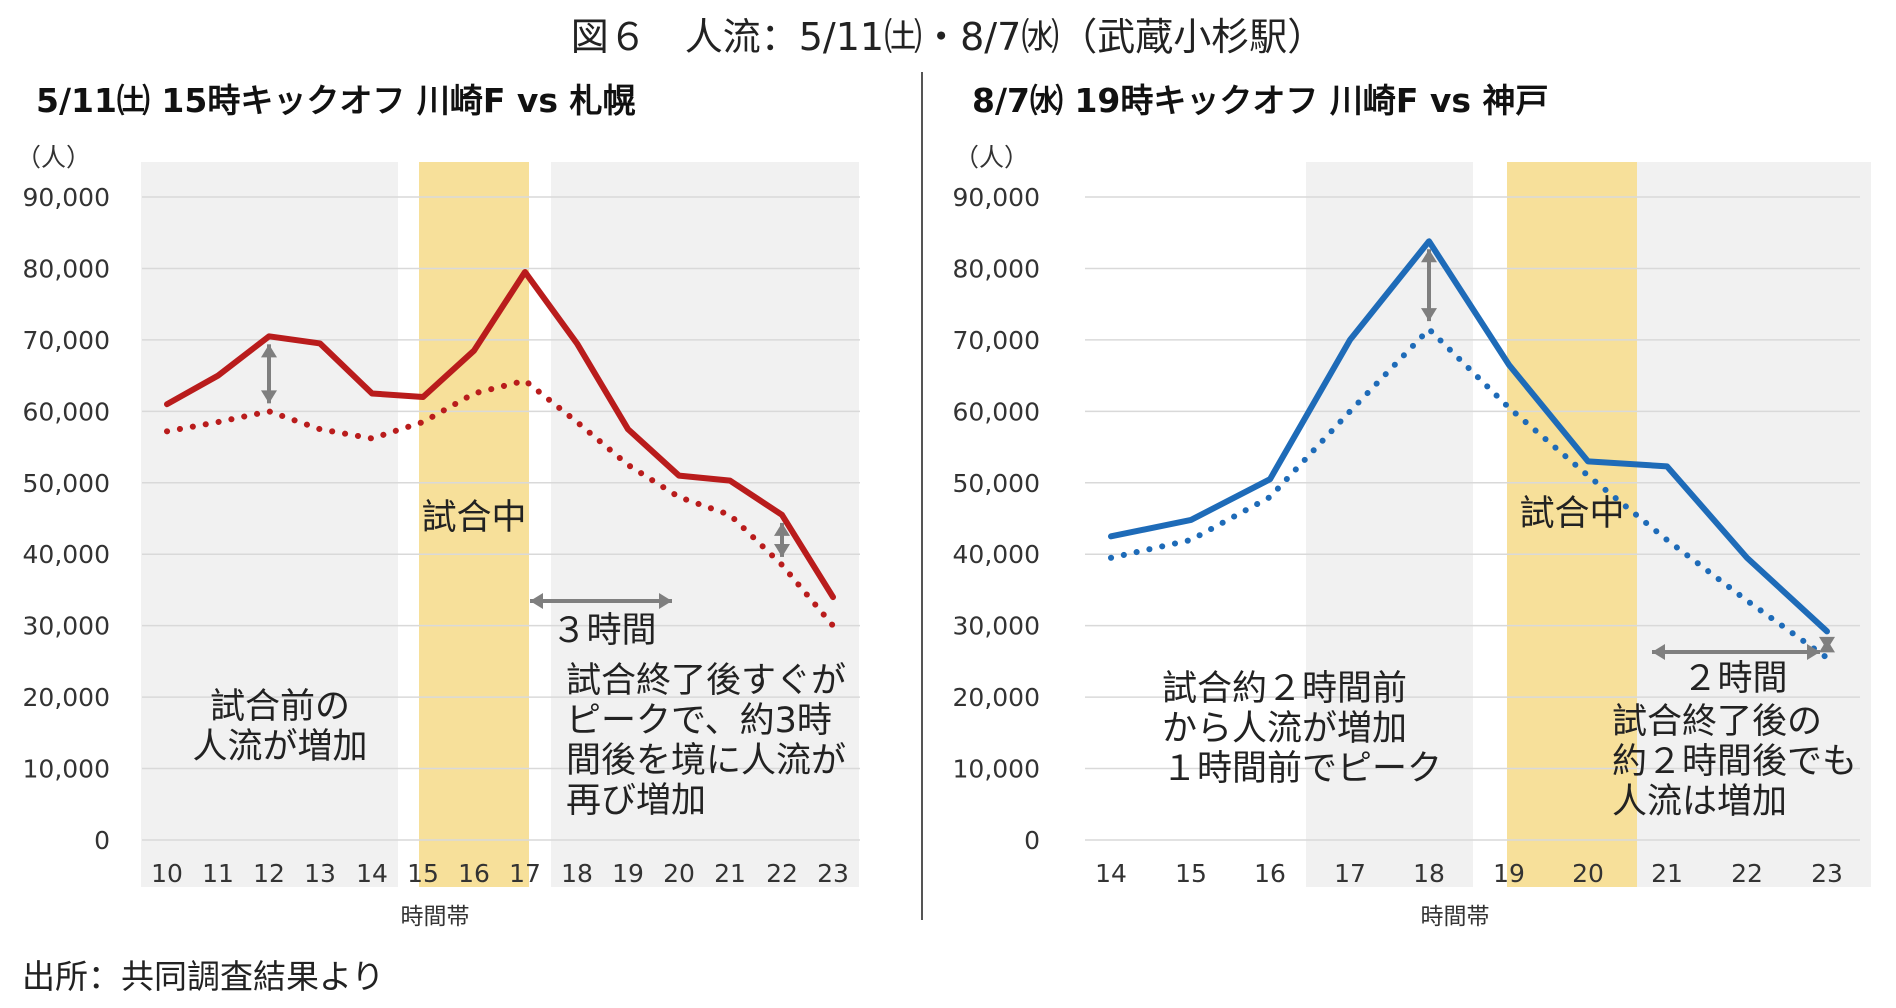 The width and height of the screenshot is (1896, 1008). Describe the element at coordinates (706, 761) in the screenshot. I see `annotation-text: 間後を境に人流が` at that location.